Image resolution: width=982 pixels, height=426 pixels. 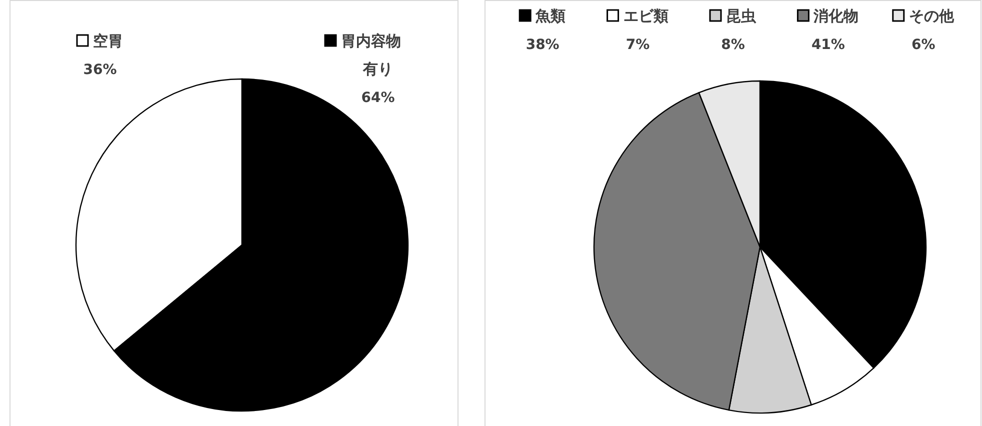 What do you see at coordinates (741, 16) in the screenshot?
I see `legend-label: 昆虫` at bounding box center [741, 16].